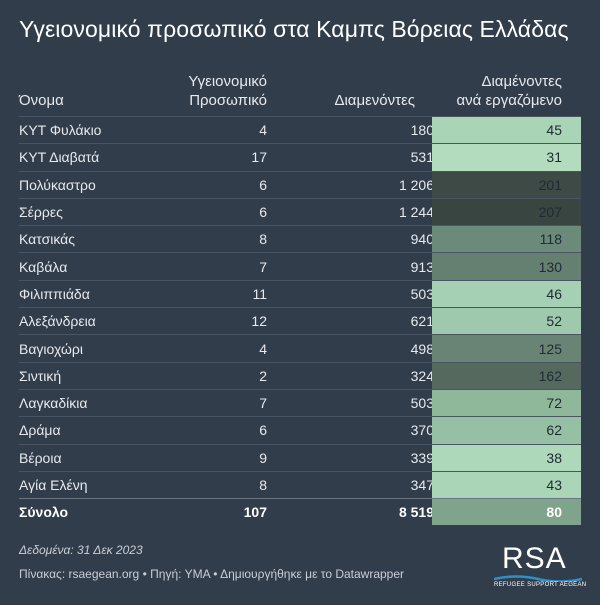 Image resolution: width=600 pixels, height=605 pixels. Describe the element at coordinates (422, 457) in the screenshot. I see `cell-residents: 339` at that location.